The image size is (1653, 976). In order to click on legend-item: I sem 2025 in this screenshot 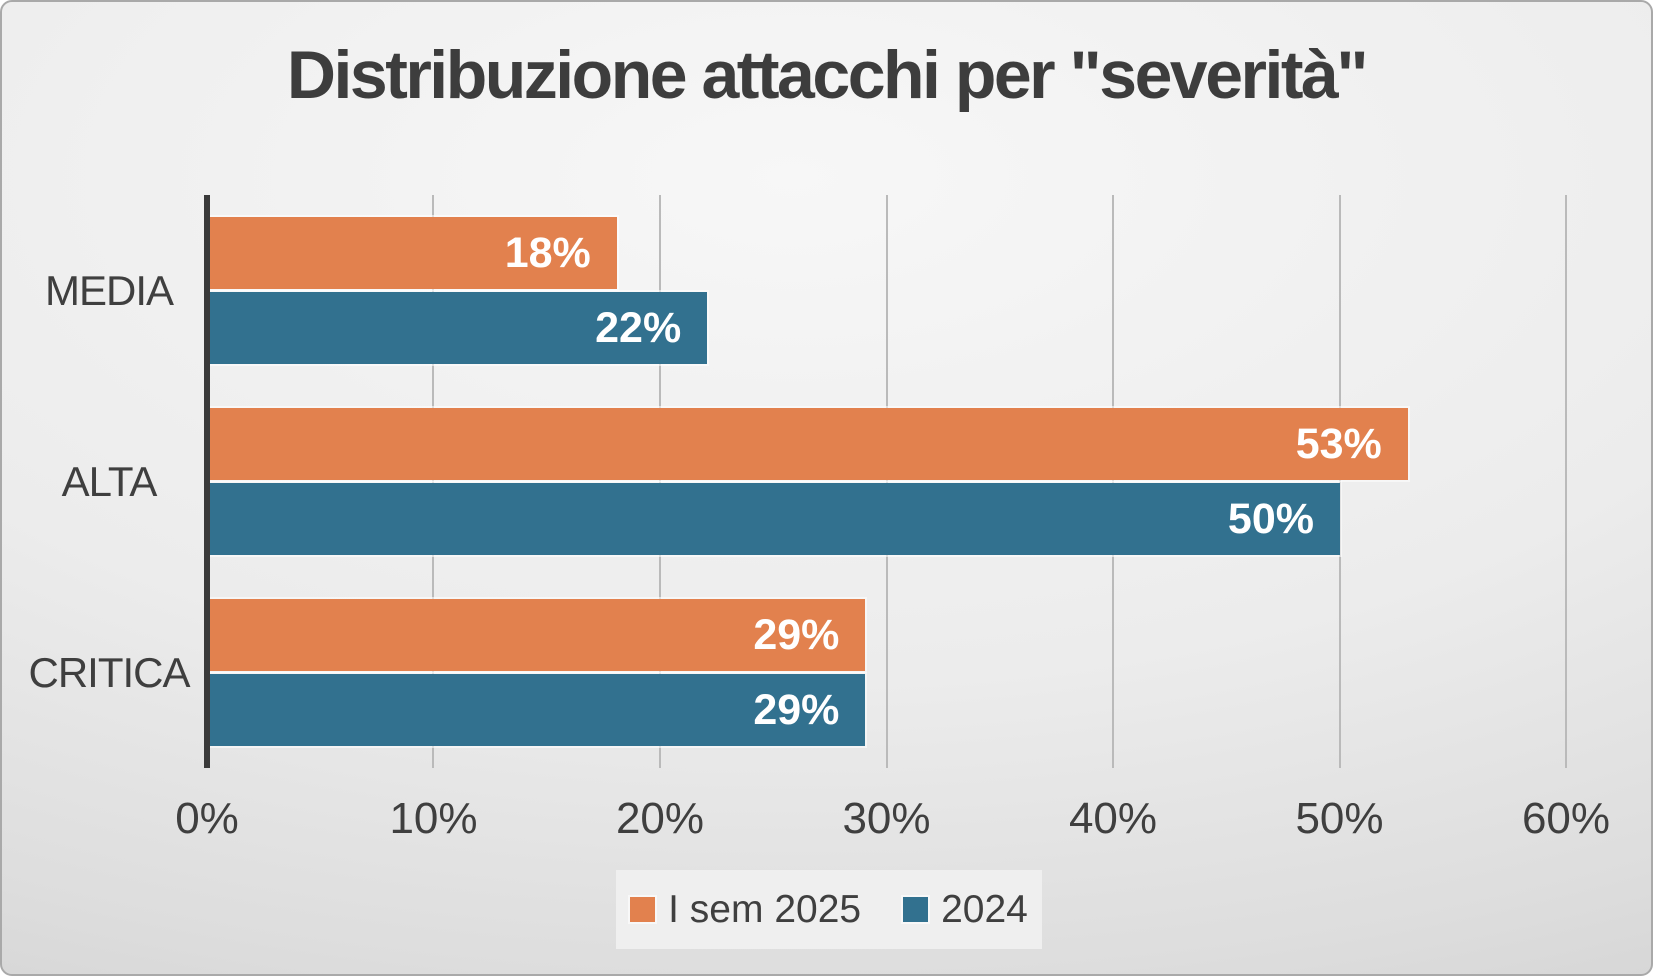, I will do `click(745, 910)`.